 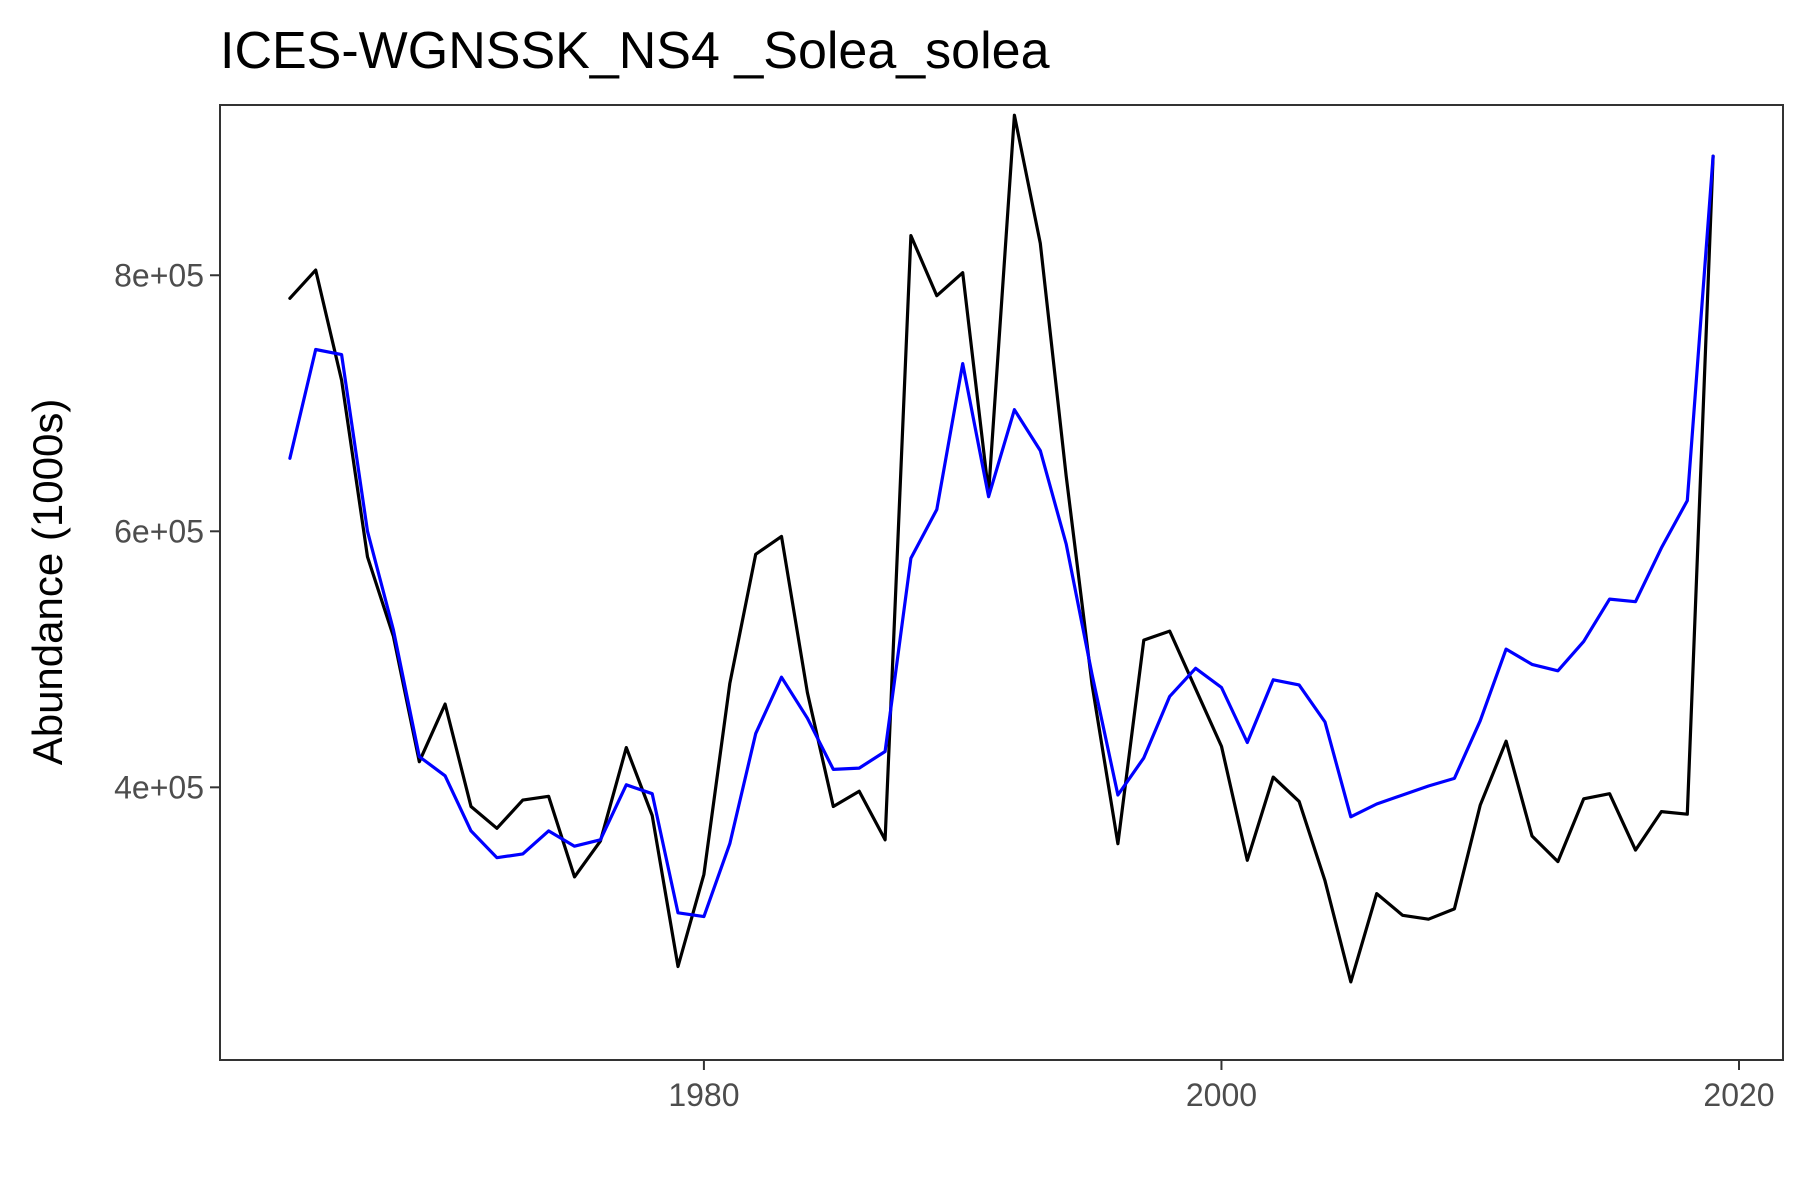 What do you see at coordinates (159, 531) in the screenshot?
I see `y-tick-label-1: 6e+05` at bounding box center [159, 531].